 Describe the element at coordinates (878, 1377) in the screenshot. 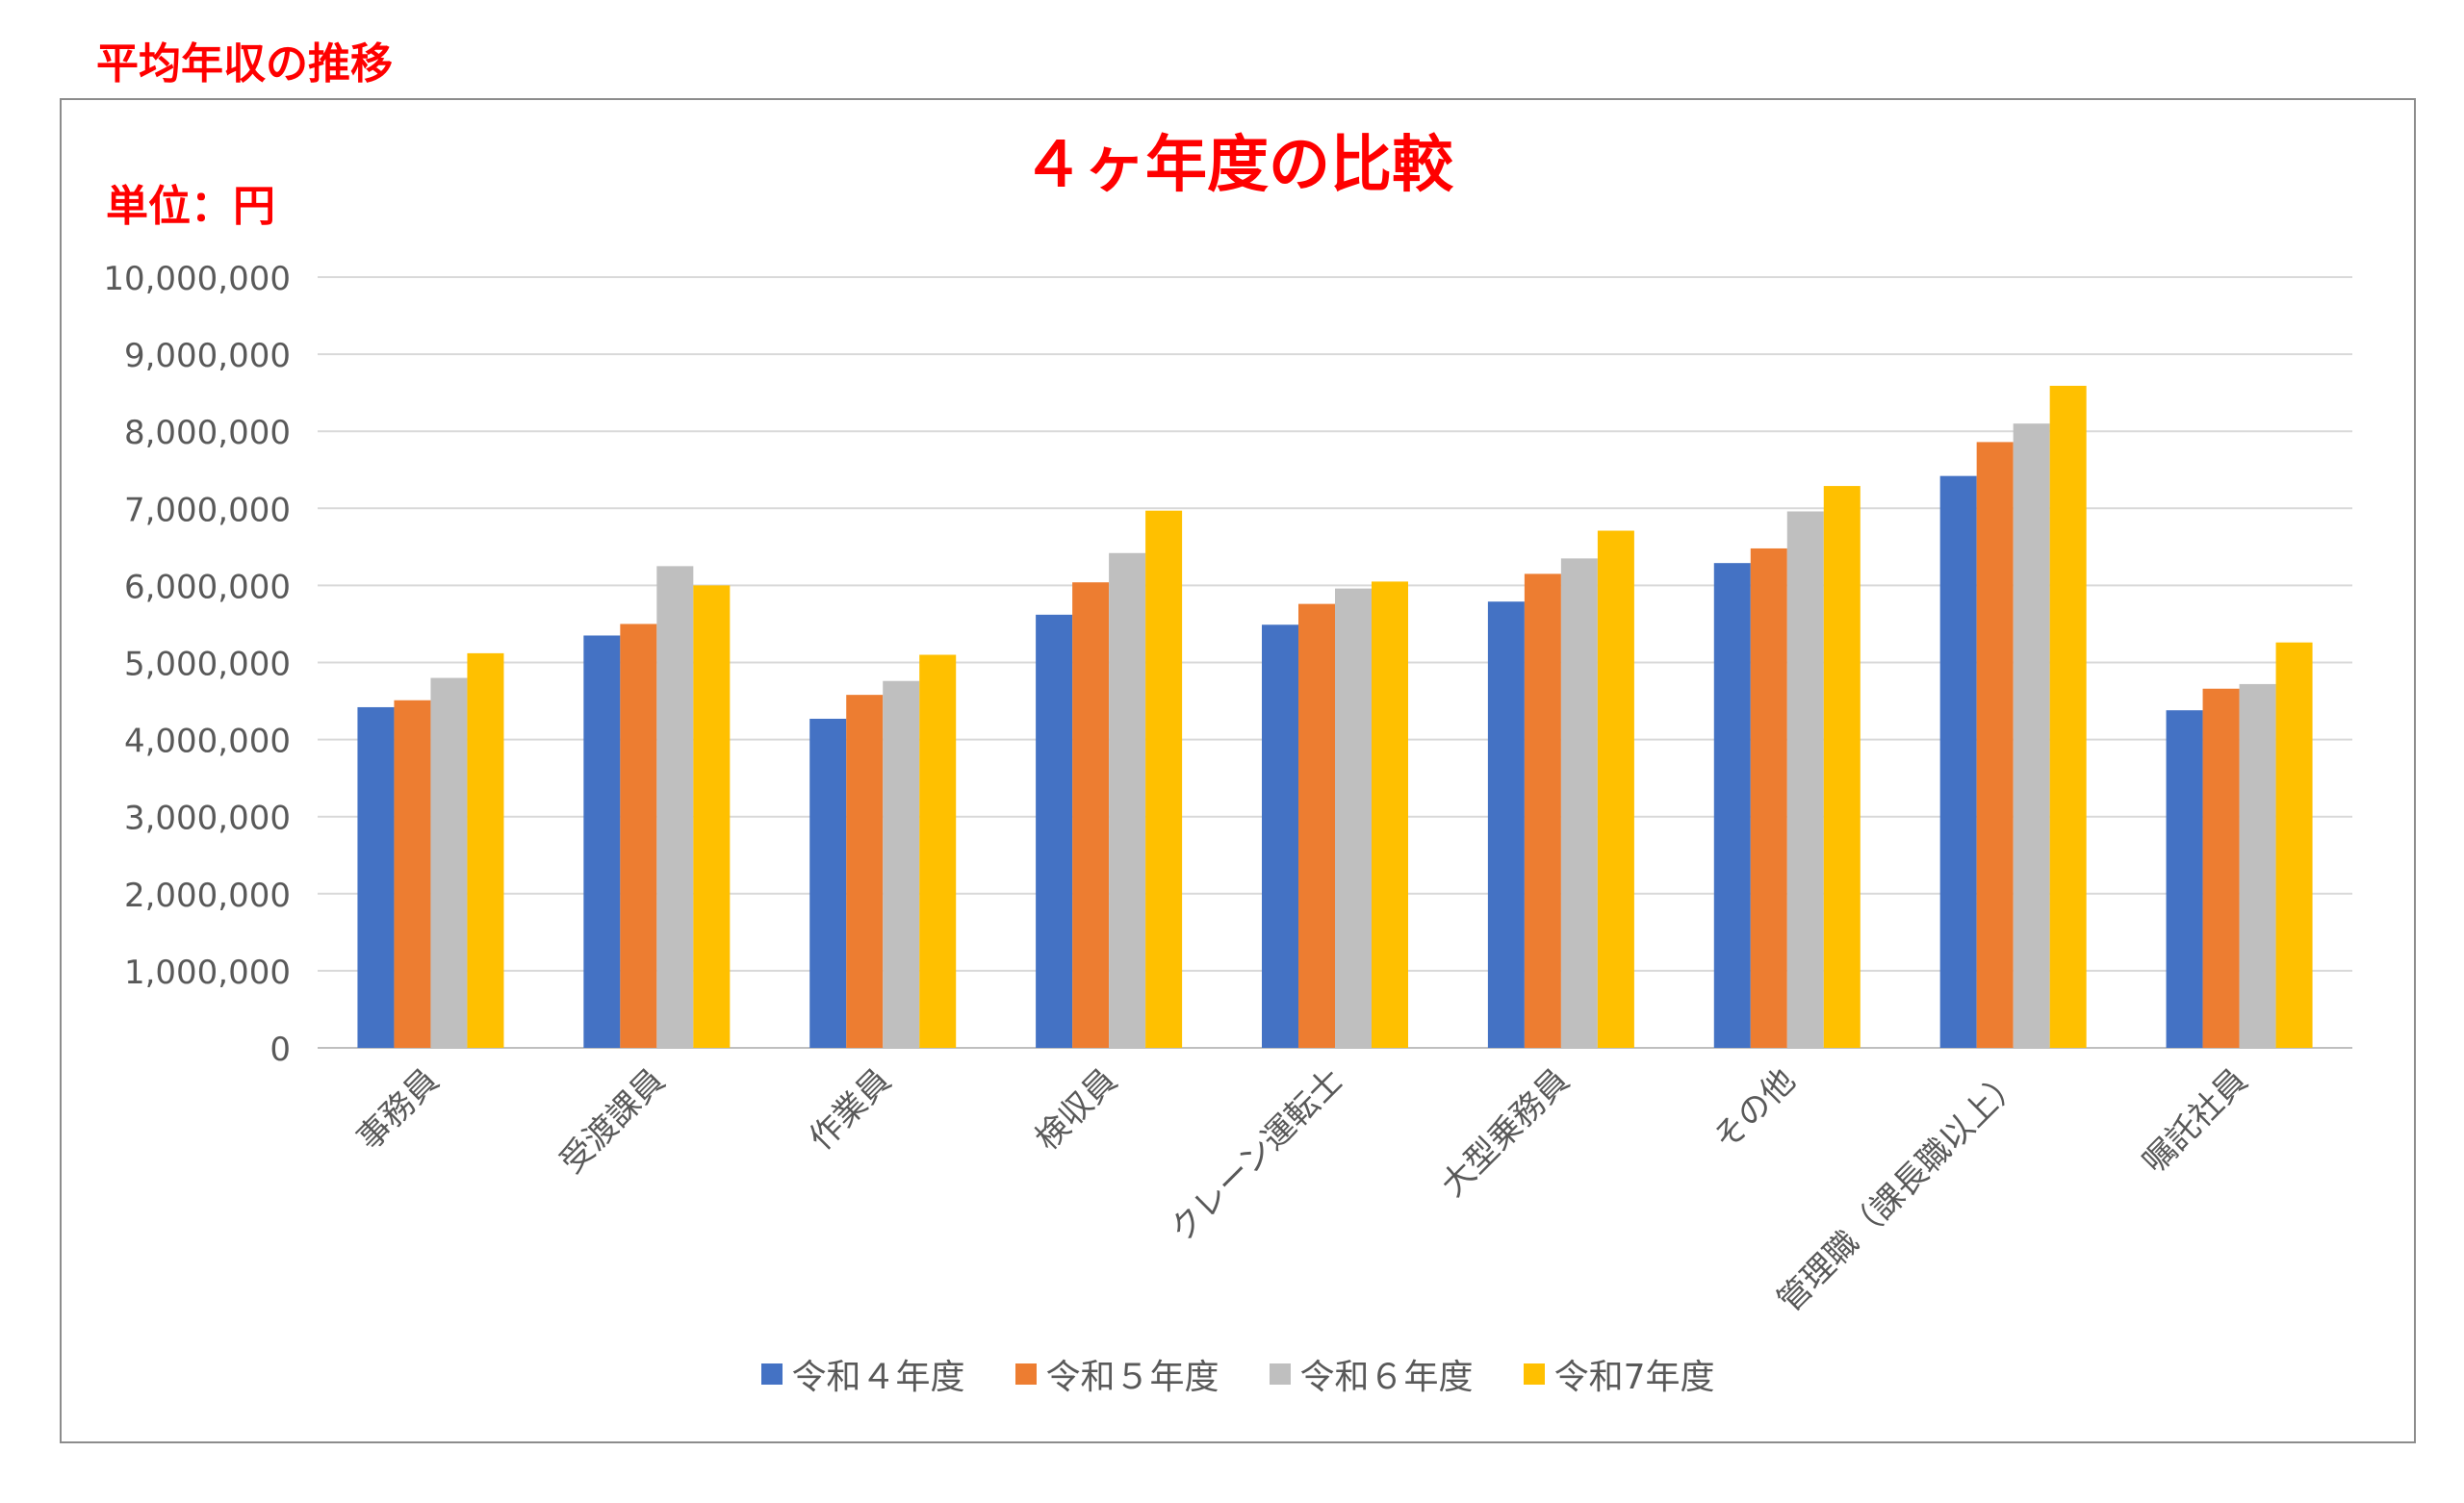

I see `legend-label: 令和４年度` at that location.